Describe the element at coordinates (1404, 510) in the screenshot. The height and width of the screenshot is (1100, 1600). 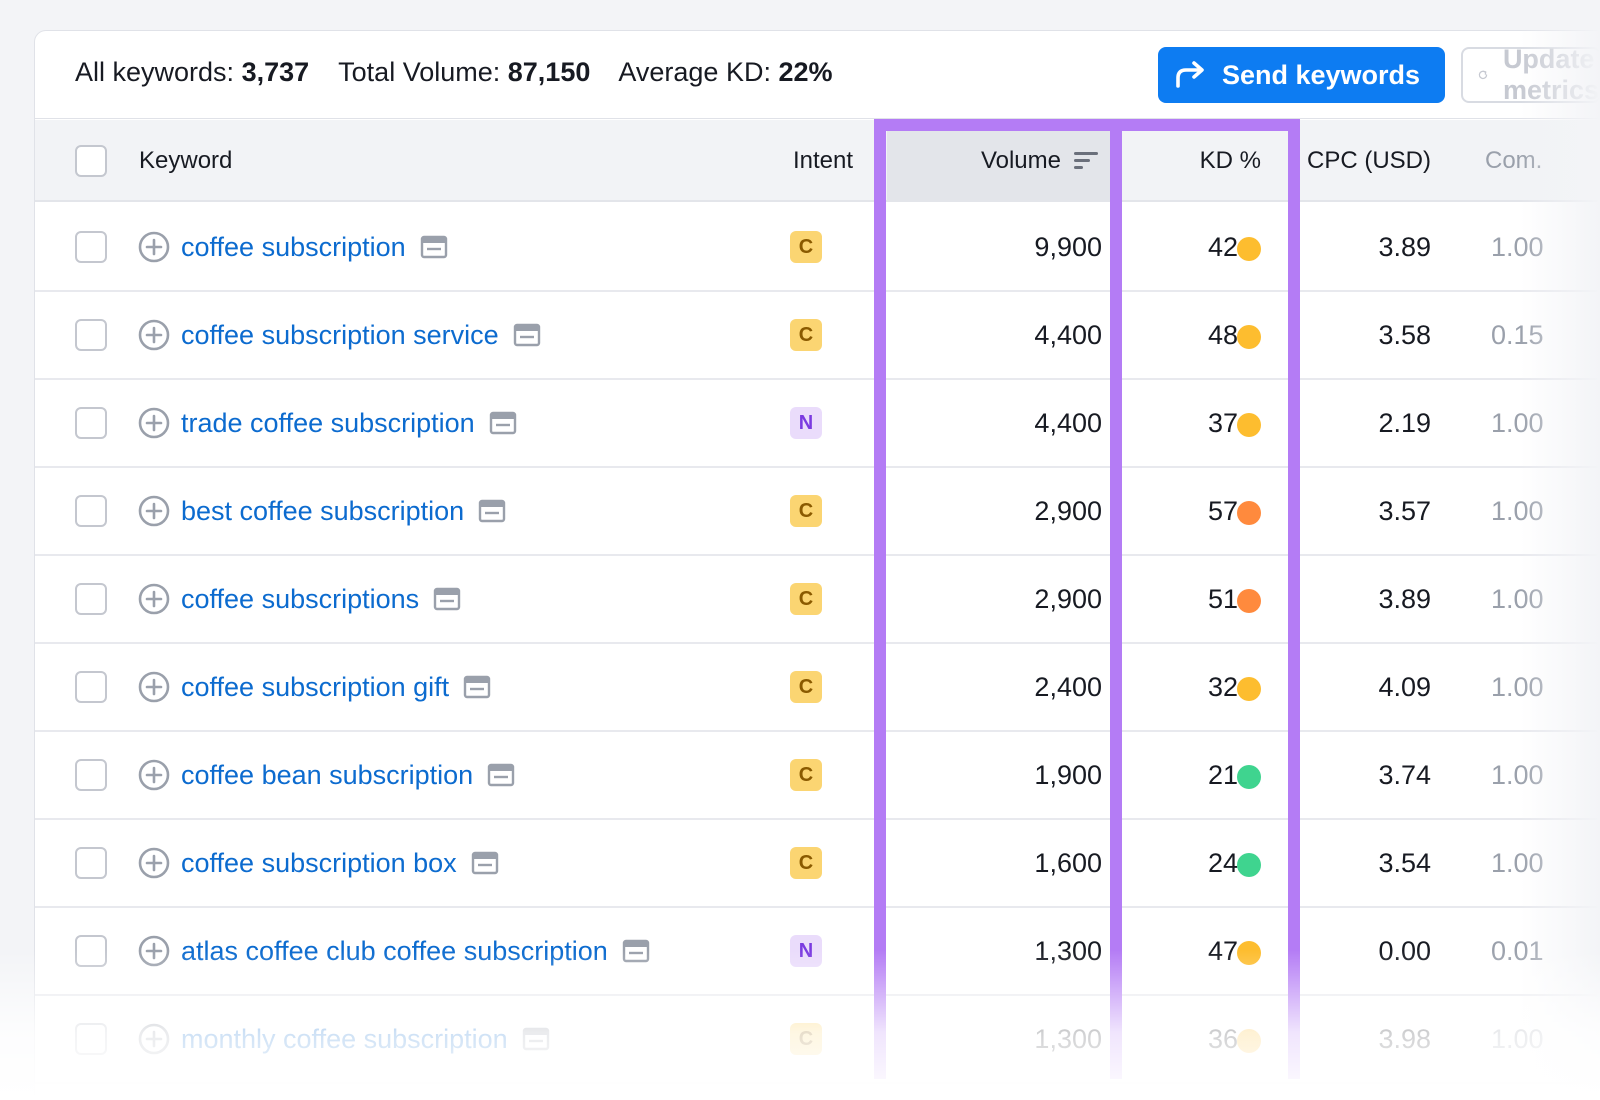
I see `cpc-value: 3.57` at that location.